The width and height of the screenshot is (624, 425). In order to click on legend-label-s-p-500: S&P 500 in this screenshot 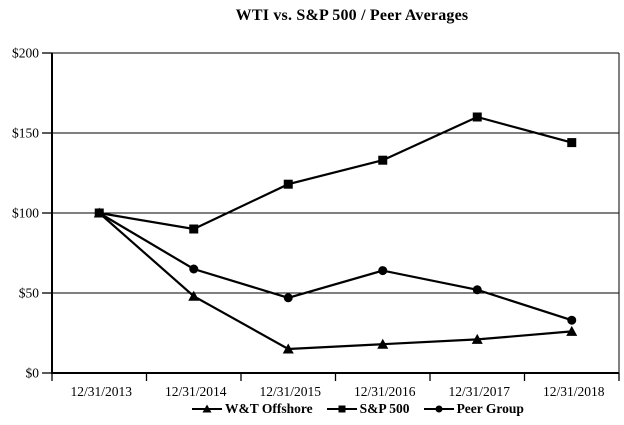, I will do `click(384, 408)`.